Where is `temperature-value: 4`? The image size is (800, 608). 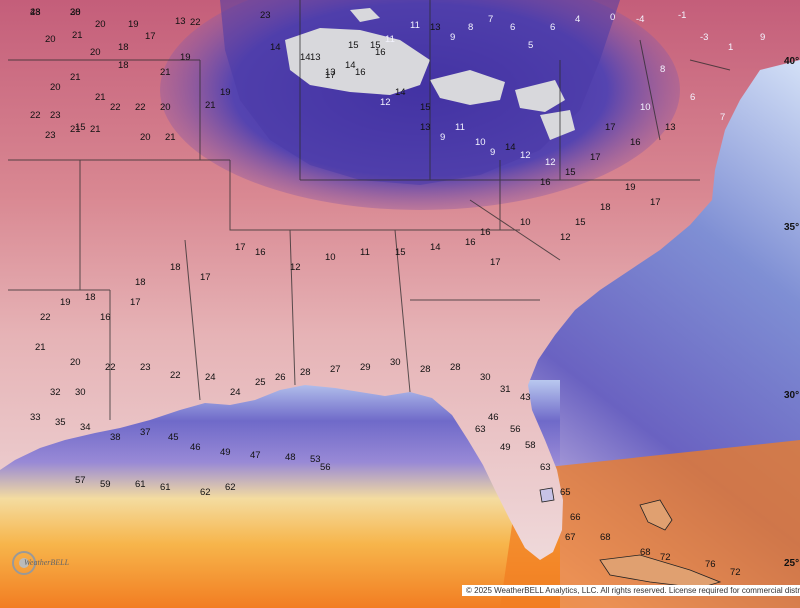 temperature-value: 4 is located at coordinates (577, 19).